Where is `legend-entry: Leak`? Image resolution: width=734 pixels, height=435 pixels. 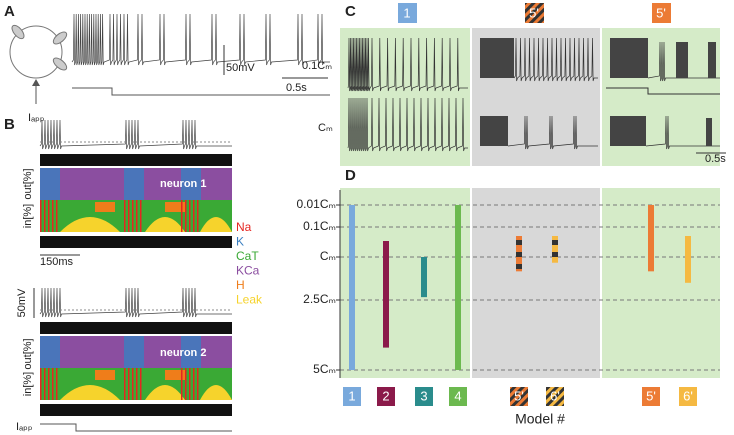
legend-entry: Leak is located at coordinates (249, 300).